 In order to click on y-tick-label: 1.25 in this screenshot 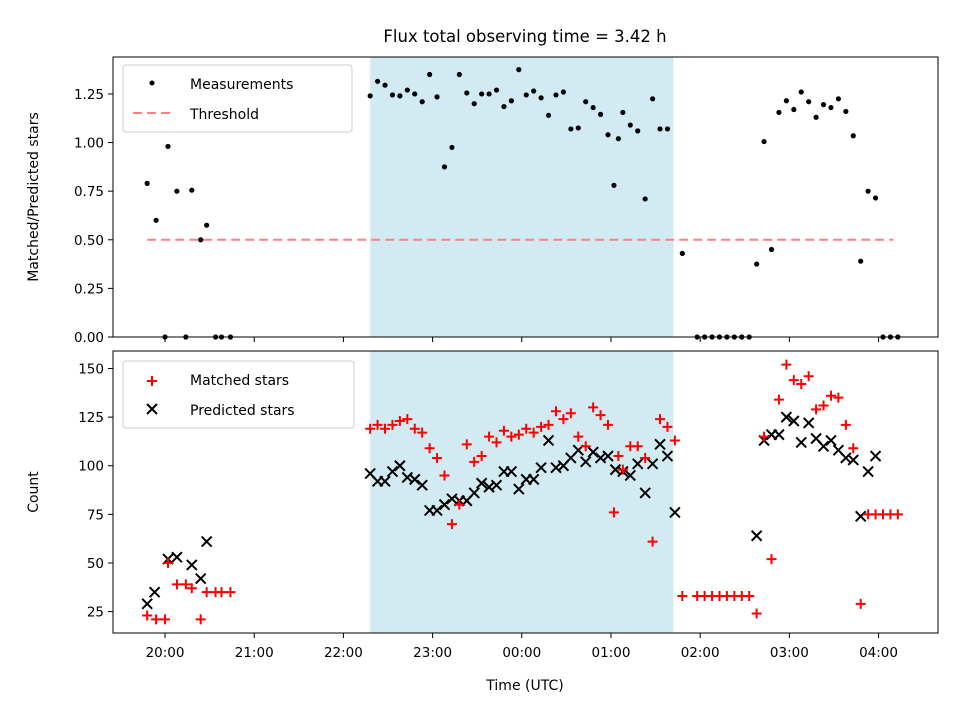, I will do `click(89, 95)`.